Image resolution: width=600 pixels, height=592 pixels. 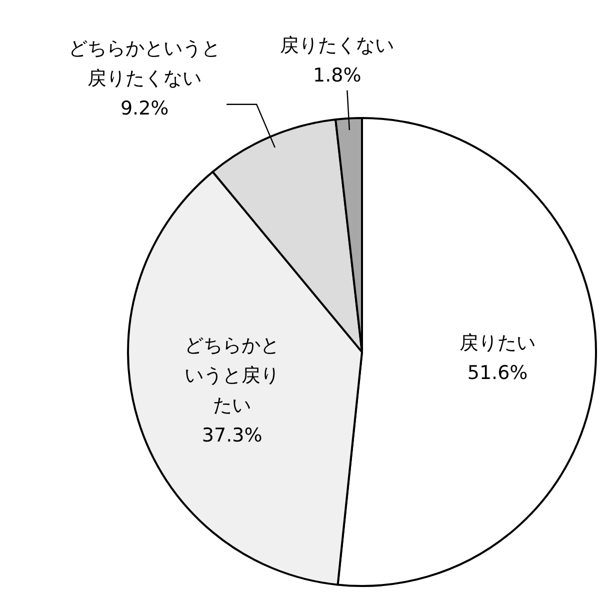 I want to click on data-label: 51.6%, so click(x=497, y=373).